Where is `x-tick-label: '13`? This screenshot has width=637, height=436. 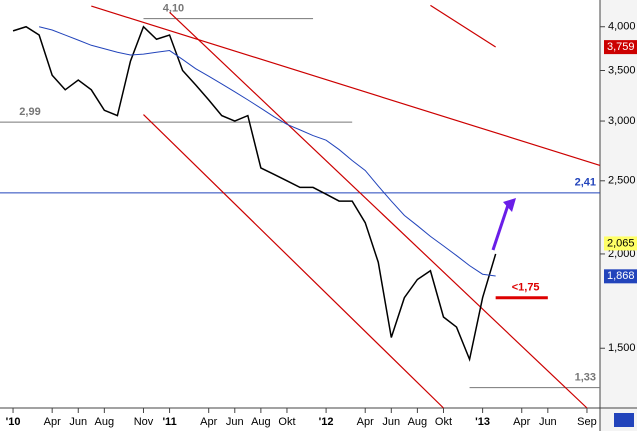
x-tick-label: '13 is located at coordinates (482, 422).